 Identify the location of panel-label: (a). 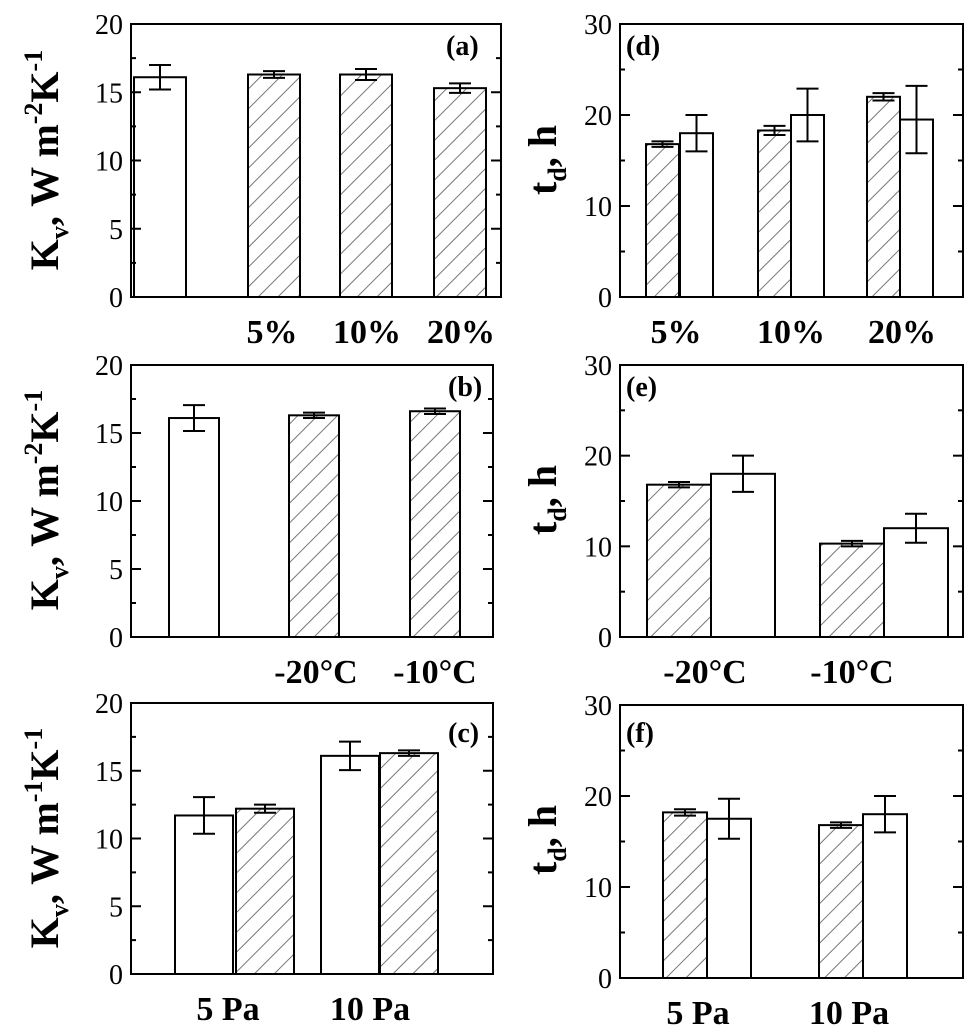
(462, 46).